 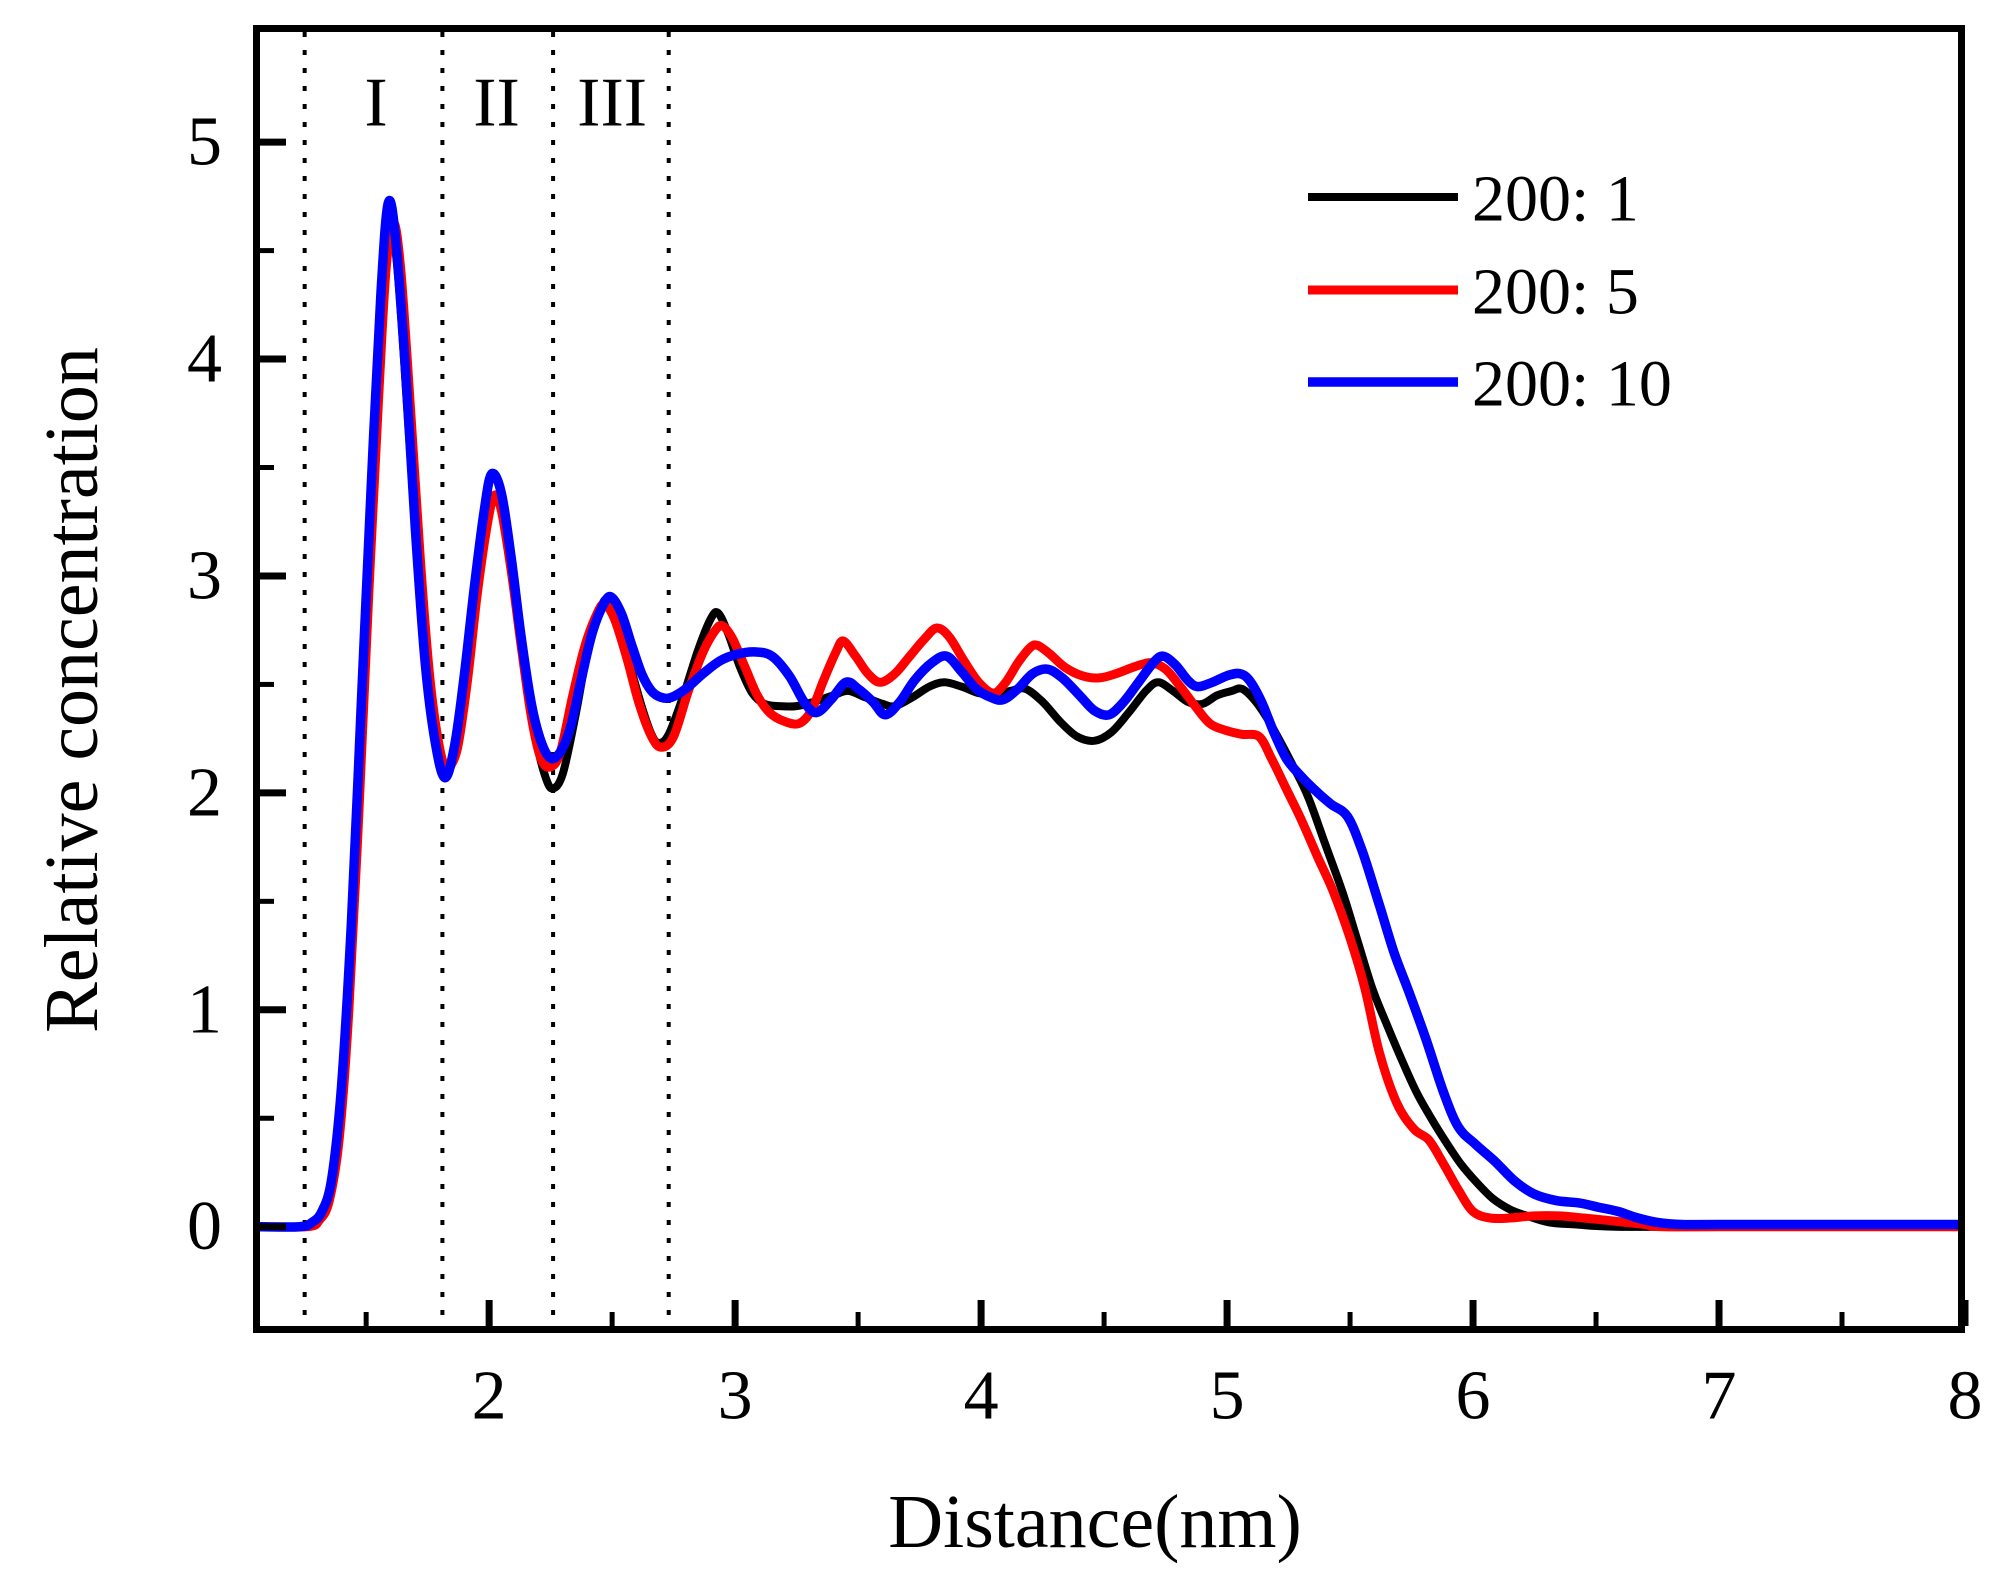 What do you see at coordinates (612, 103) in the screenshot?
I see `region-label: III` at bounding box center [612, 103].